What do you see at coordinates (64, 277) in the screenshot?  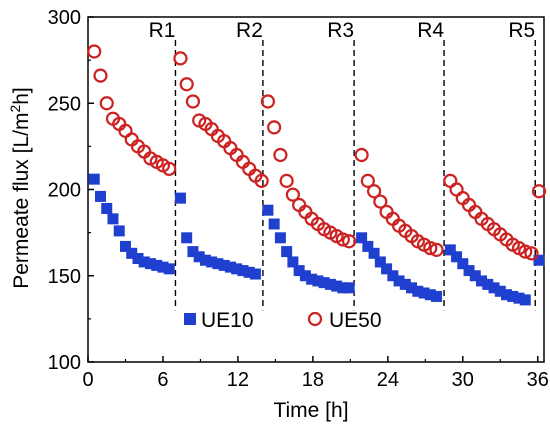 I see `y-tick-label: 150` at bounding box center [64, 277].